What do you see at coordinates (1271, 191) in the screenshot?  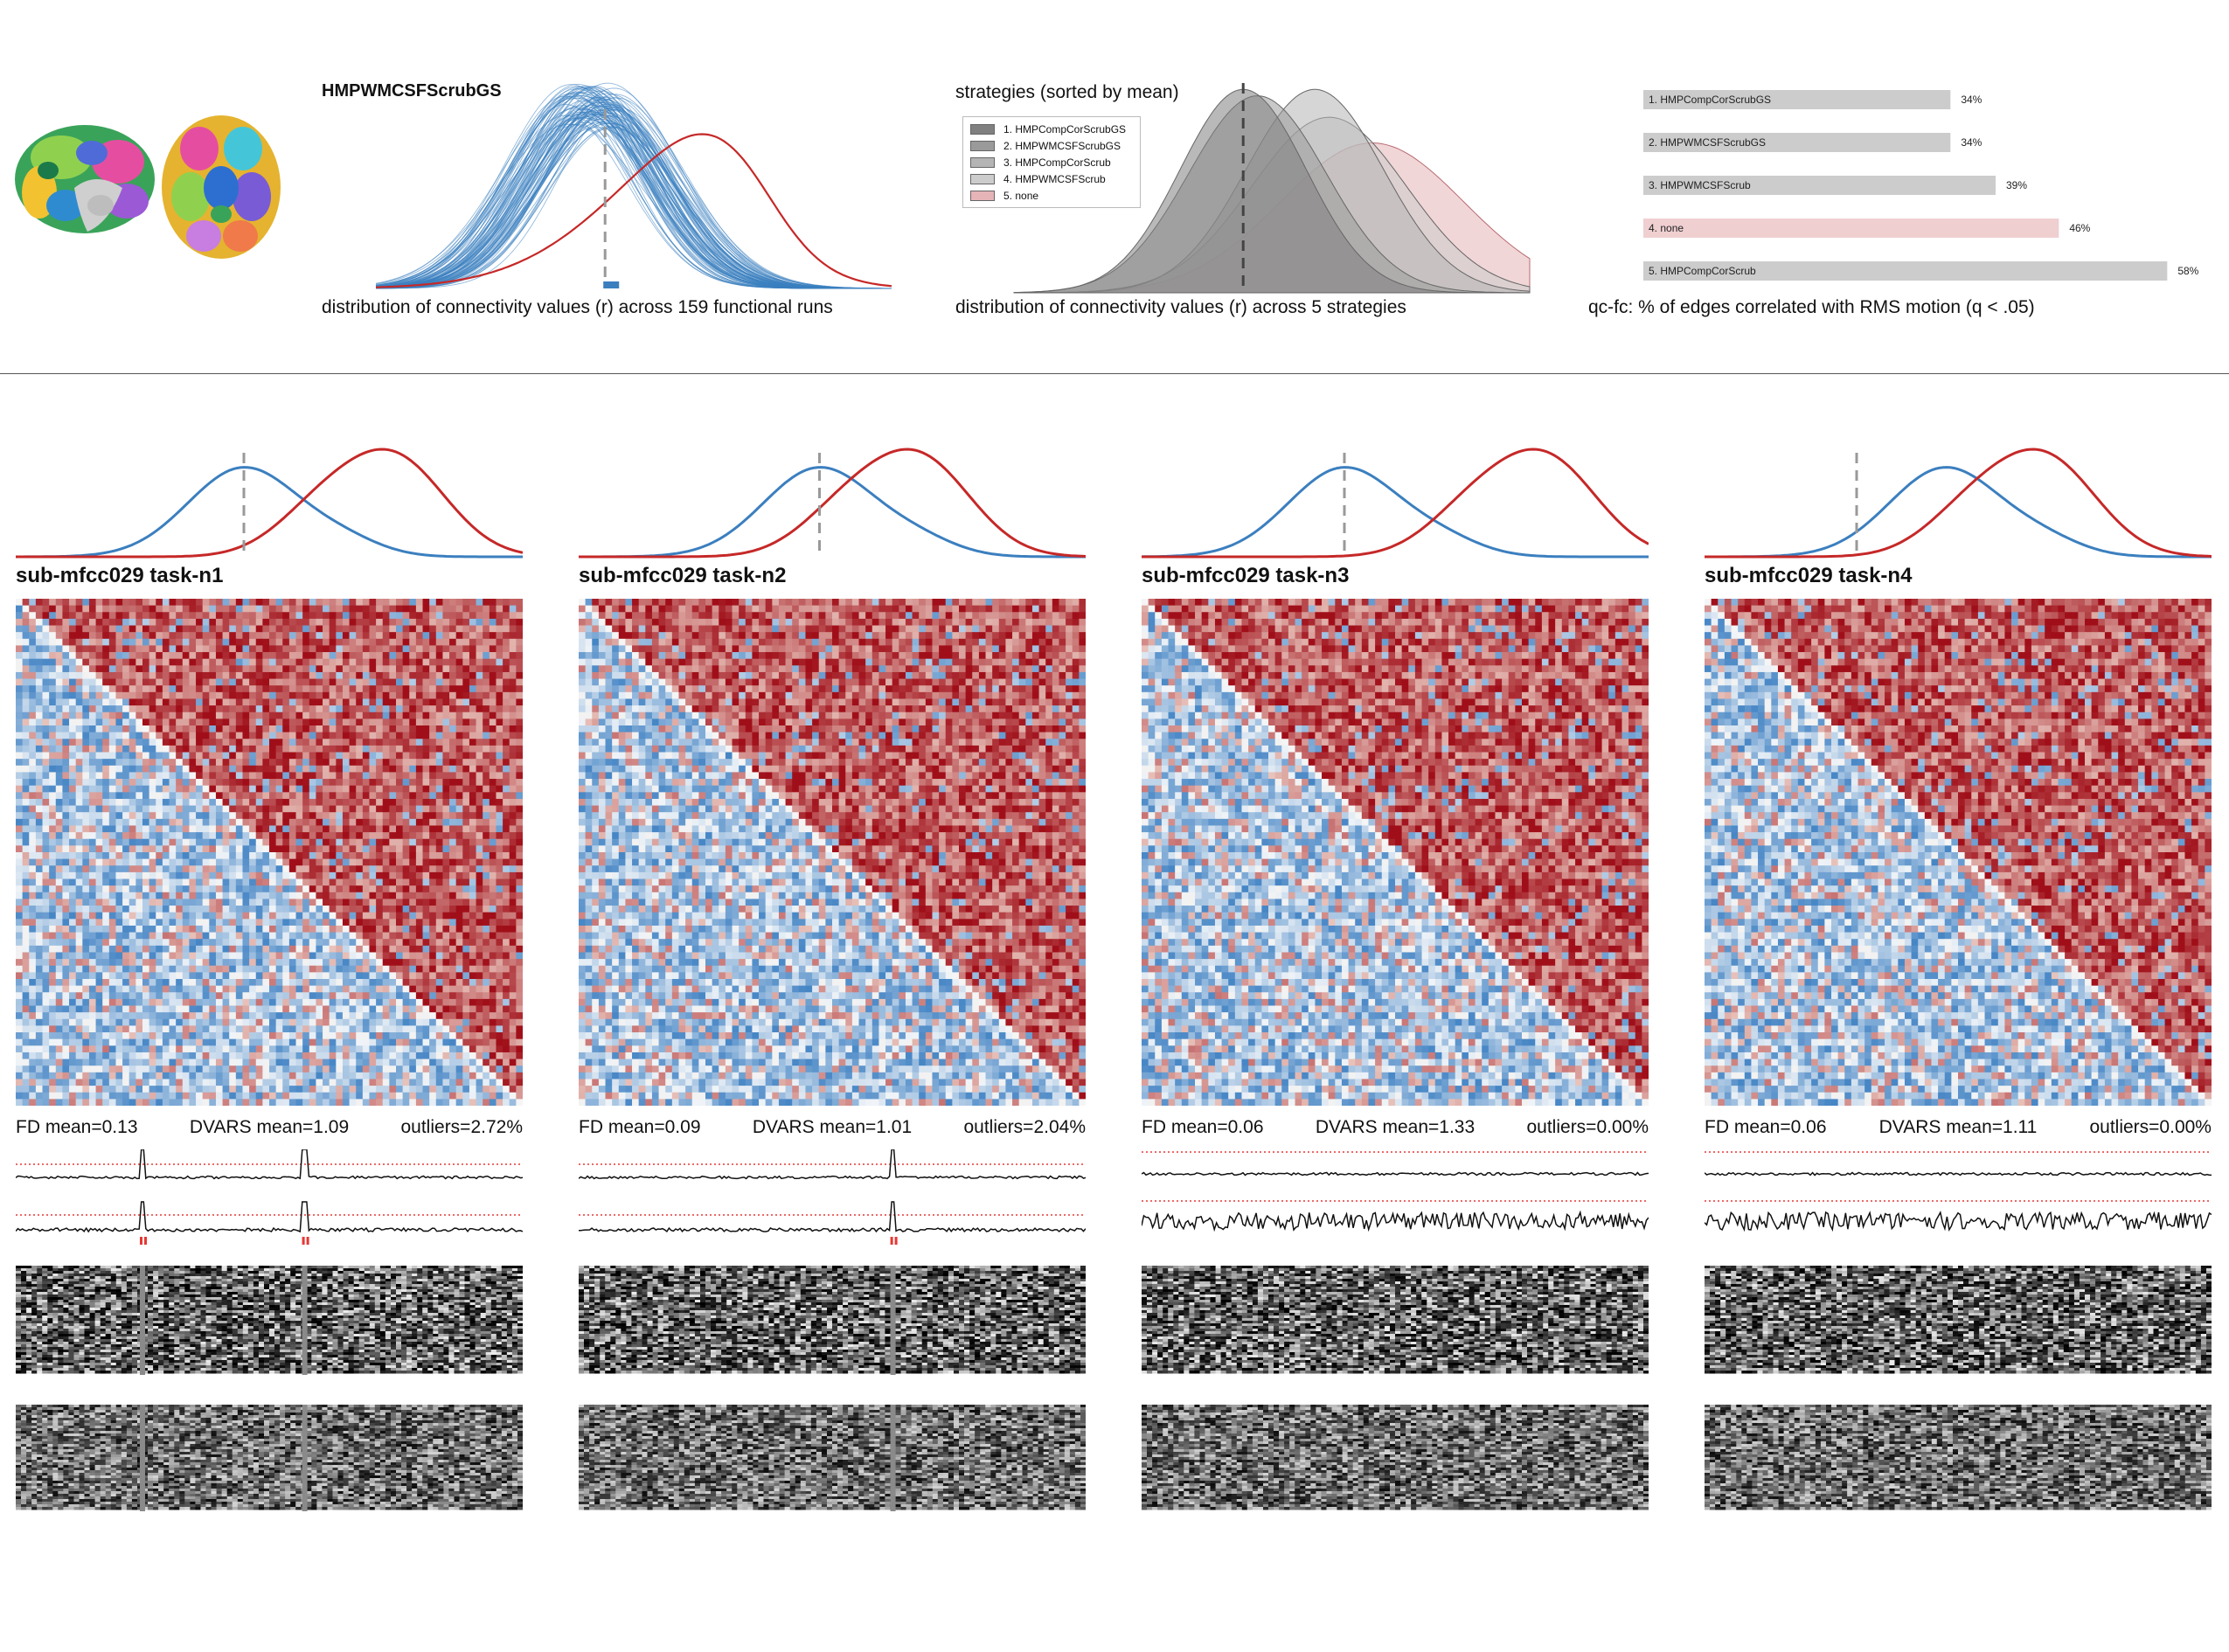 I see `strategy-density-area` at bounding box center [1271, 191].